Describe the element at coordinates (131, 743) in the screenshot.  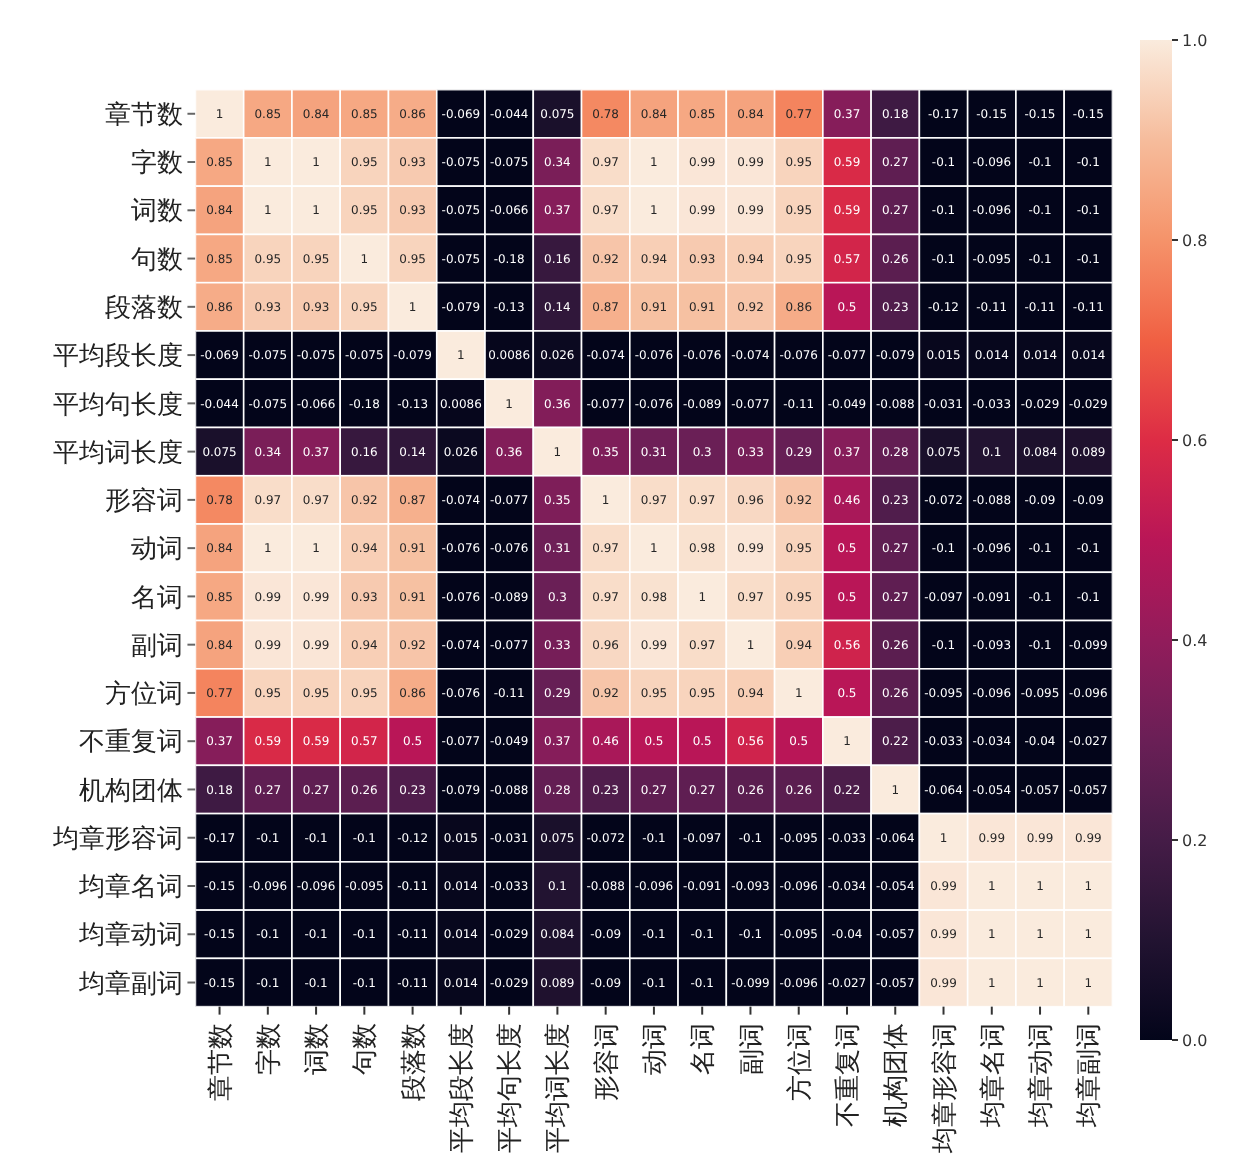
I see `y-tick-label: 不重复词` at that location.